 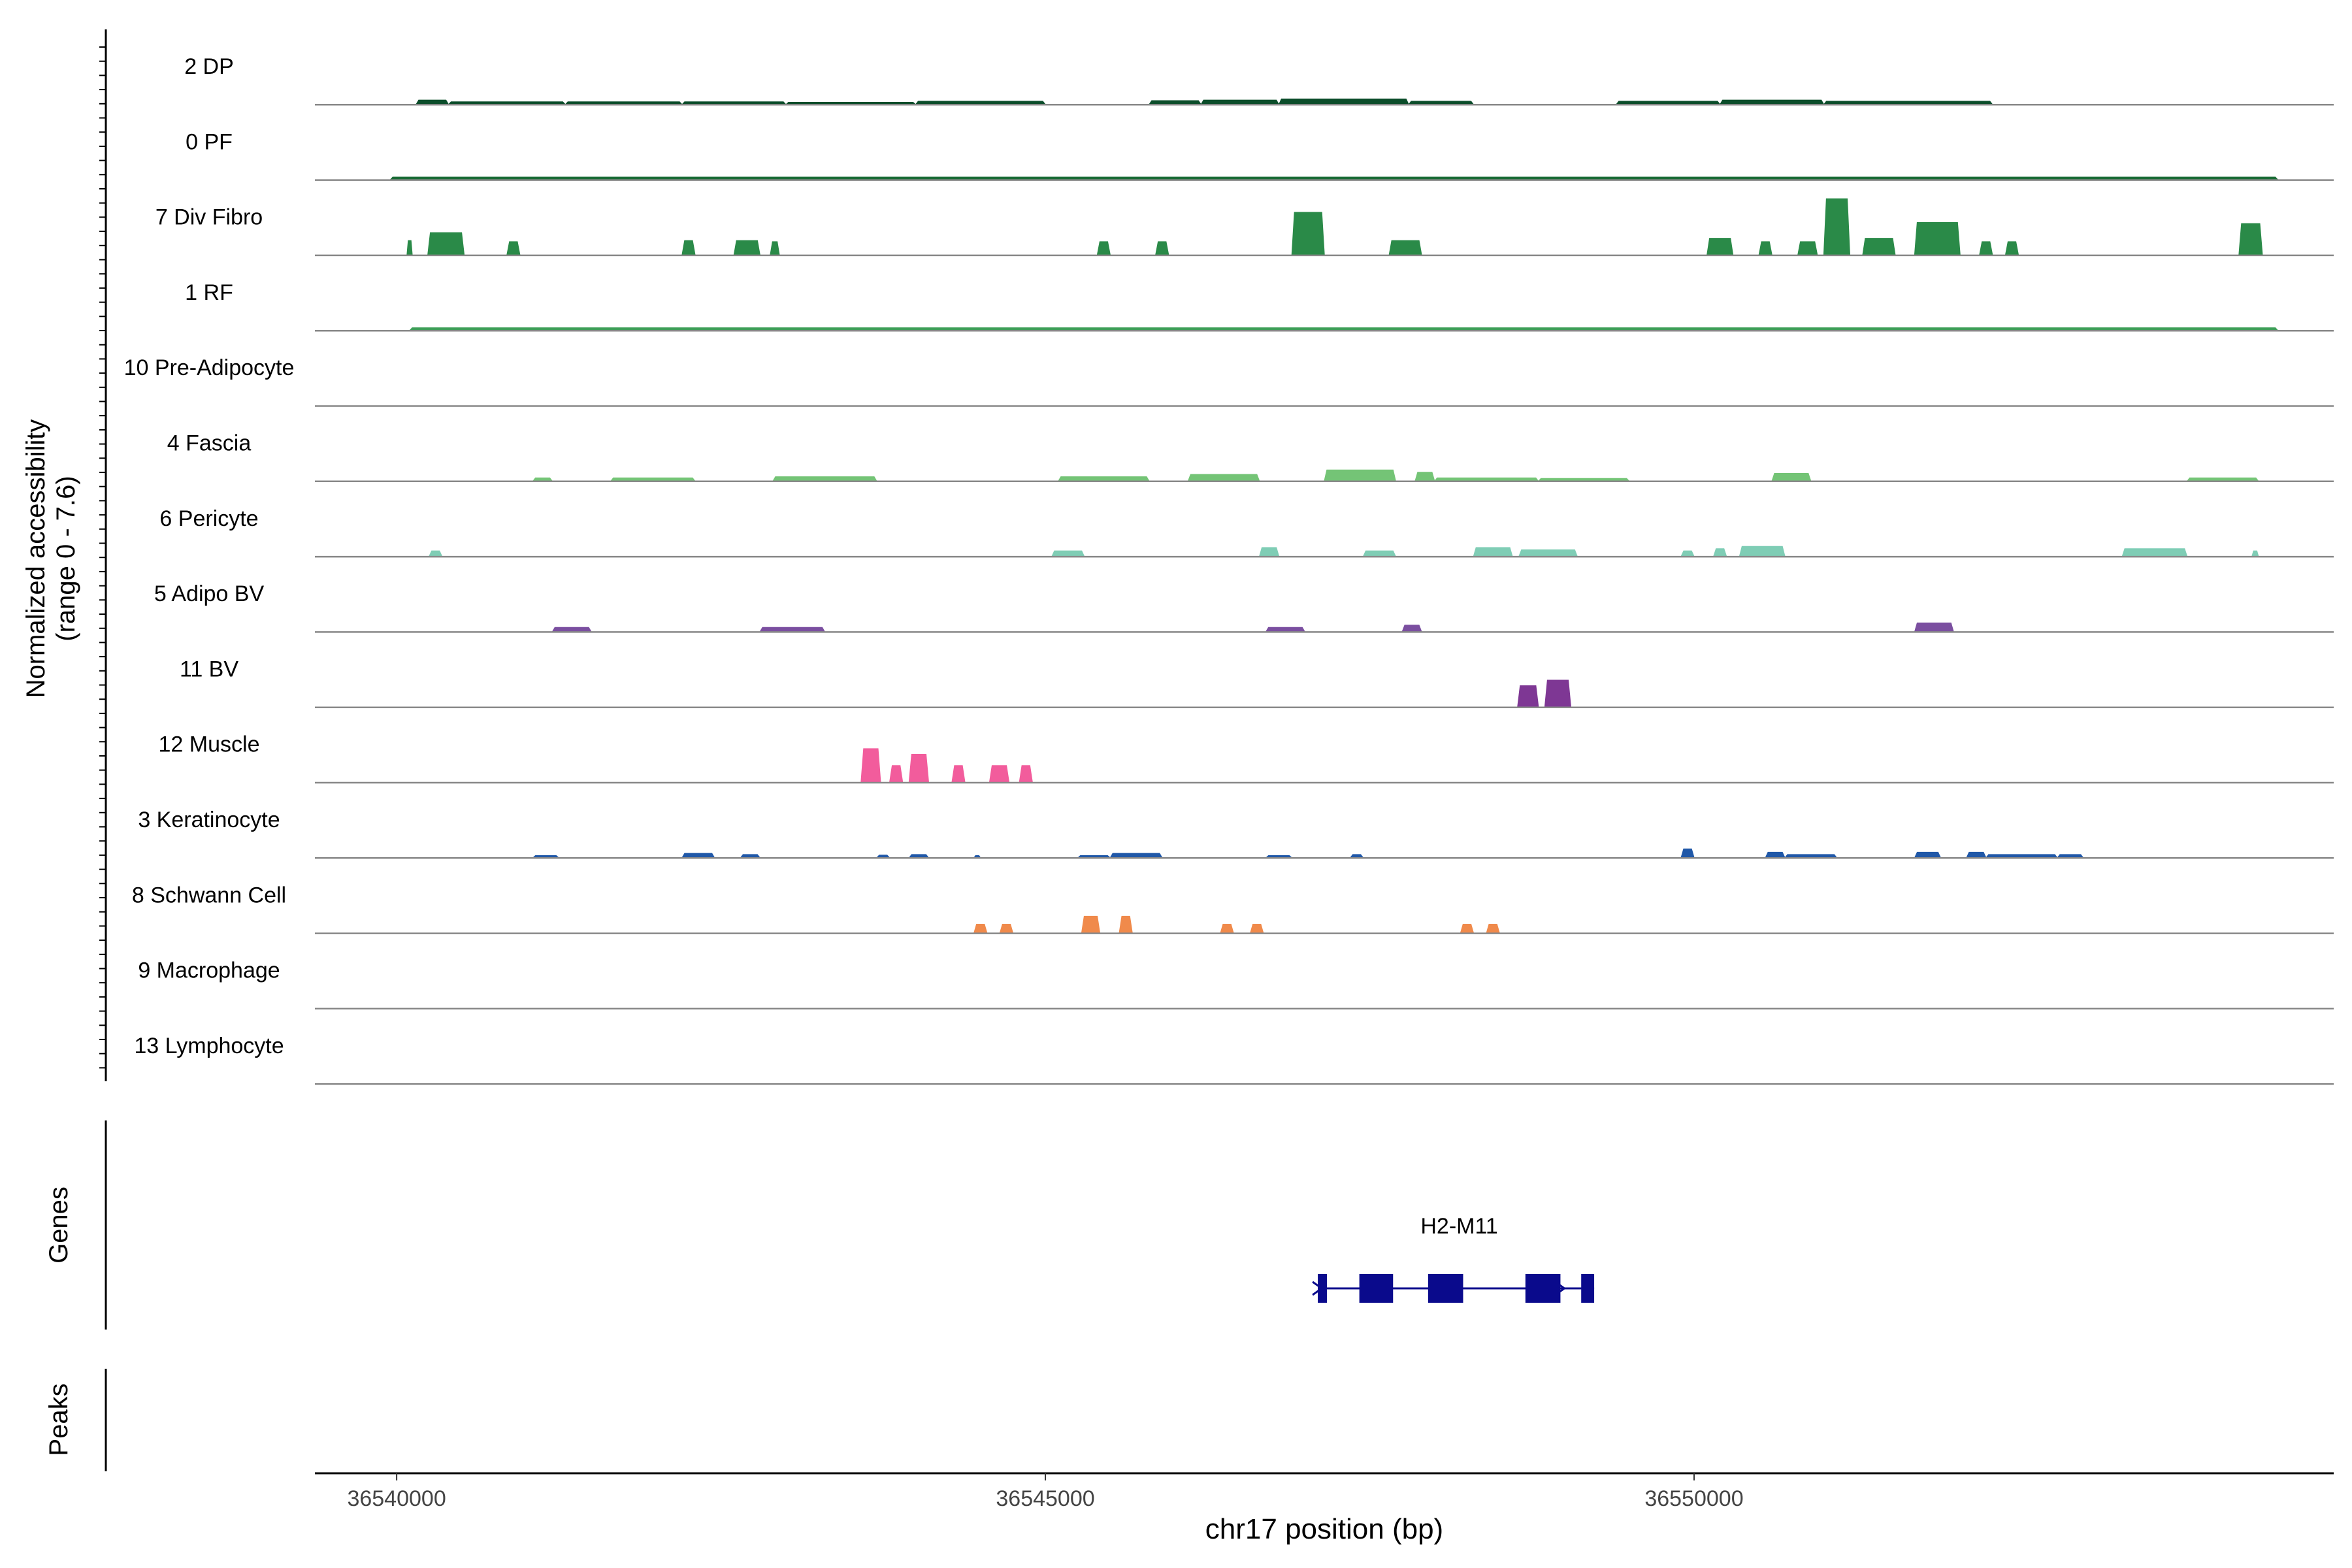 What do you see at coordinates (1045, 1492) in the screenshot?
I see `x-axis-ticks: 36540000 36545000 36550000` at bounding box center [1045, 1492].